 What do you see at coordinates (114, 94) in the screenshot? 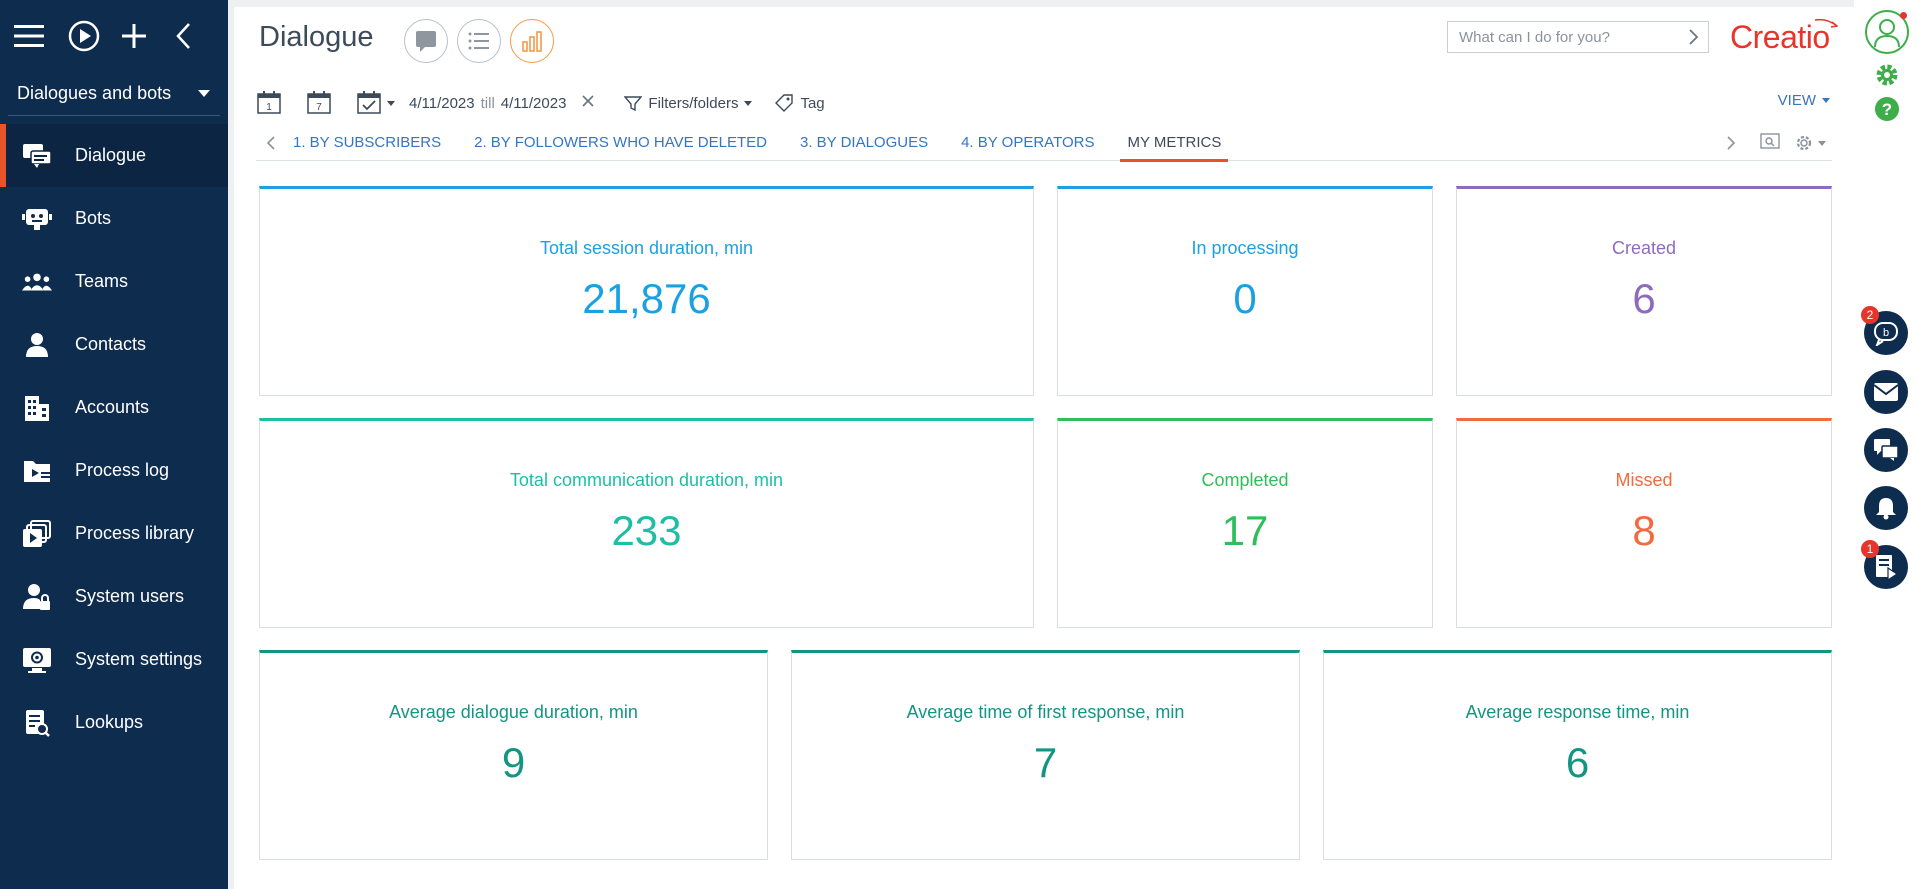
I see `workplace-selector: Dialogues and bots` at bounding box center [114, 94].